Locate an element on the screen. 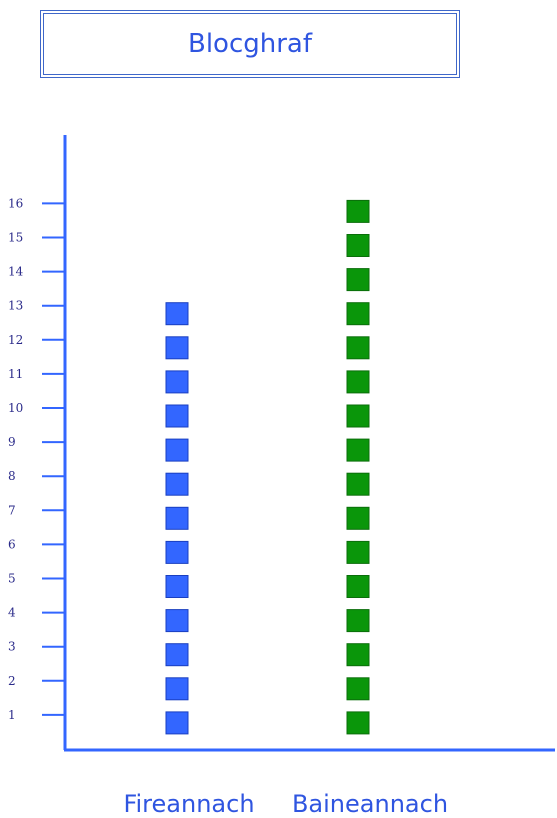 The width and height of the screenshot is (557, 818). y-tick-label: 2 is located at coordinates (12, 681).